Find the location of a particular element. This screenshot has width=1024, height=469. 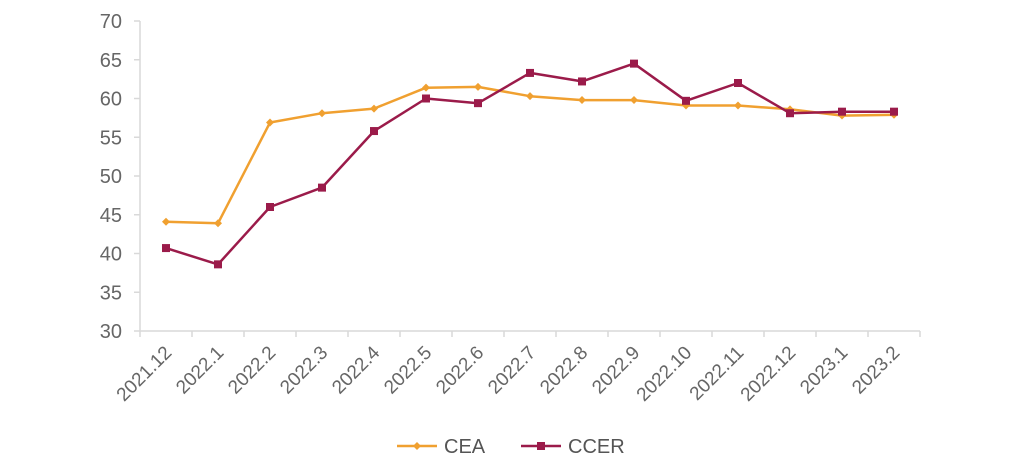

y-tick-label: 70 is located at coordinates (111, 22).